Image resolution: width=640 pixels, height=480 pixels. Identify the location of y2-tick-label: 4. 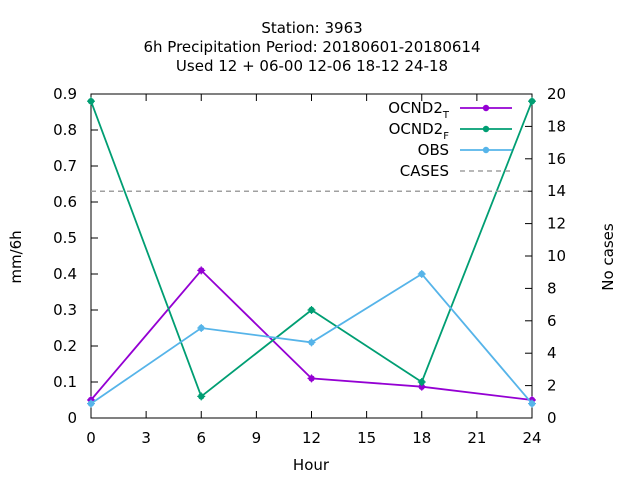
(552, 353).